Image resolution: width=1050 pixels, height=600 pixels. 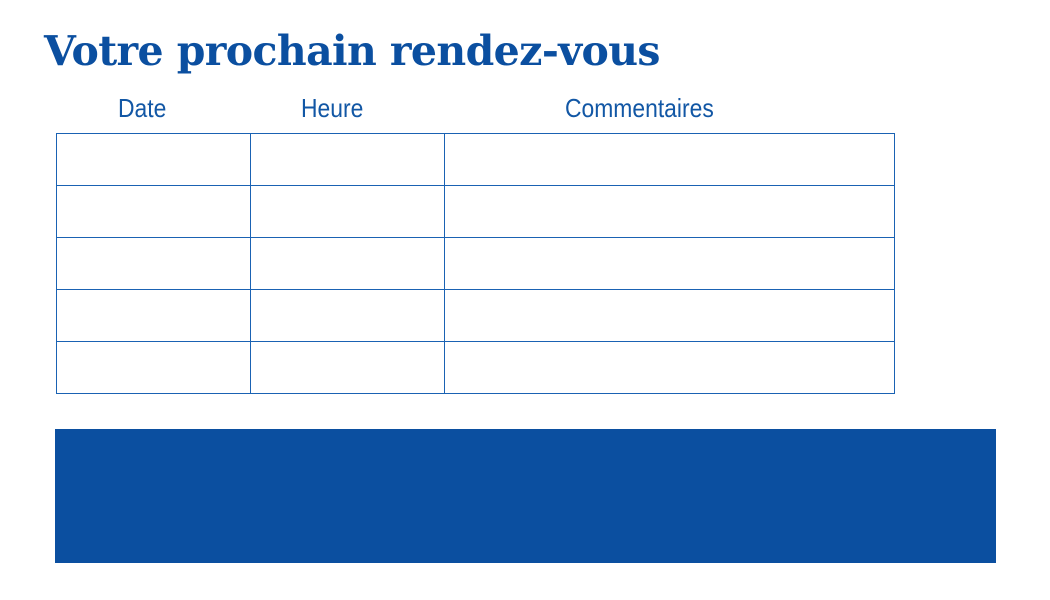 I want to click on page-title: Votre prochain rendez-vous, so click(x=352, y=51).